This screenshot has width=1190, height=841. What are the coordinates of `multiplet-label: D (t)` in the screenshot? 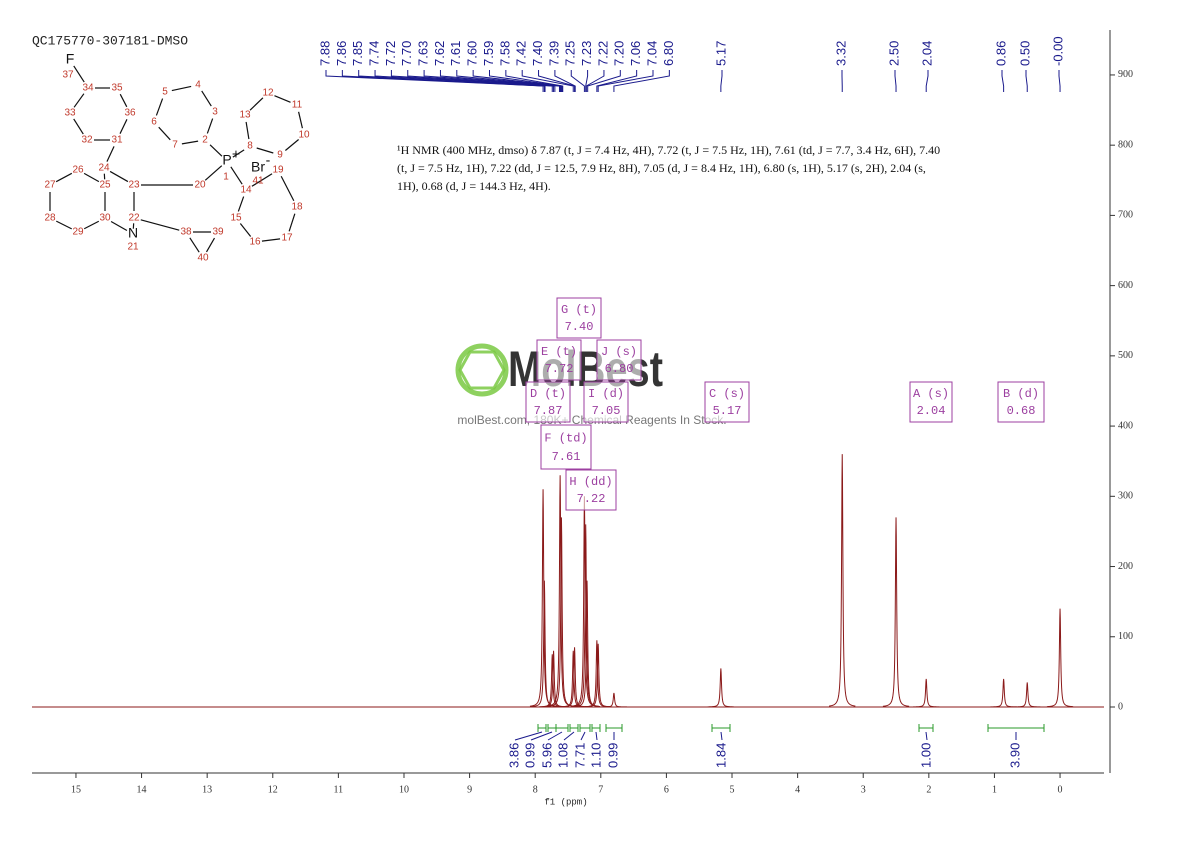 It's located at (548, 394).